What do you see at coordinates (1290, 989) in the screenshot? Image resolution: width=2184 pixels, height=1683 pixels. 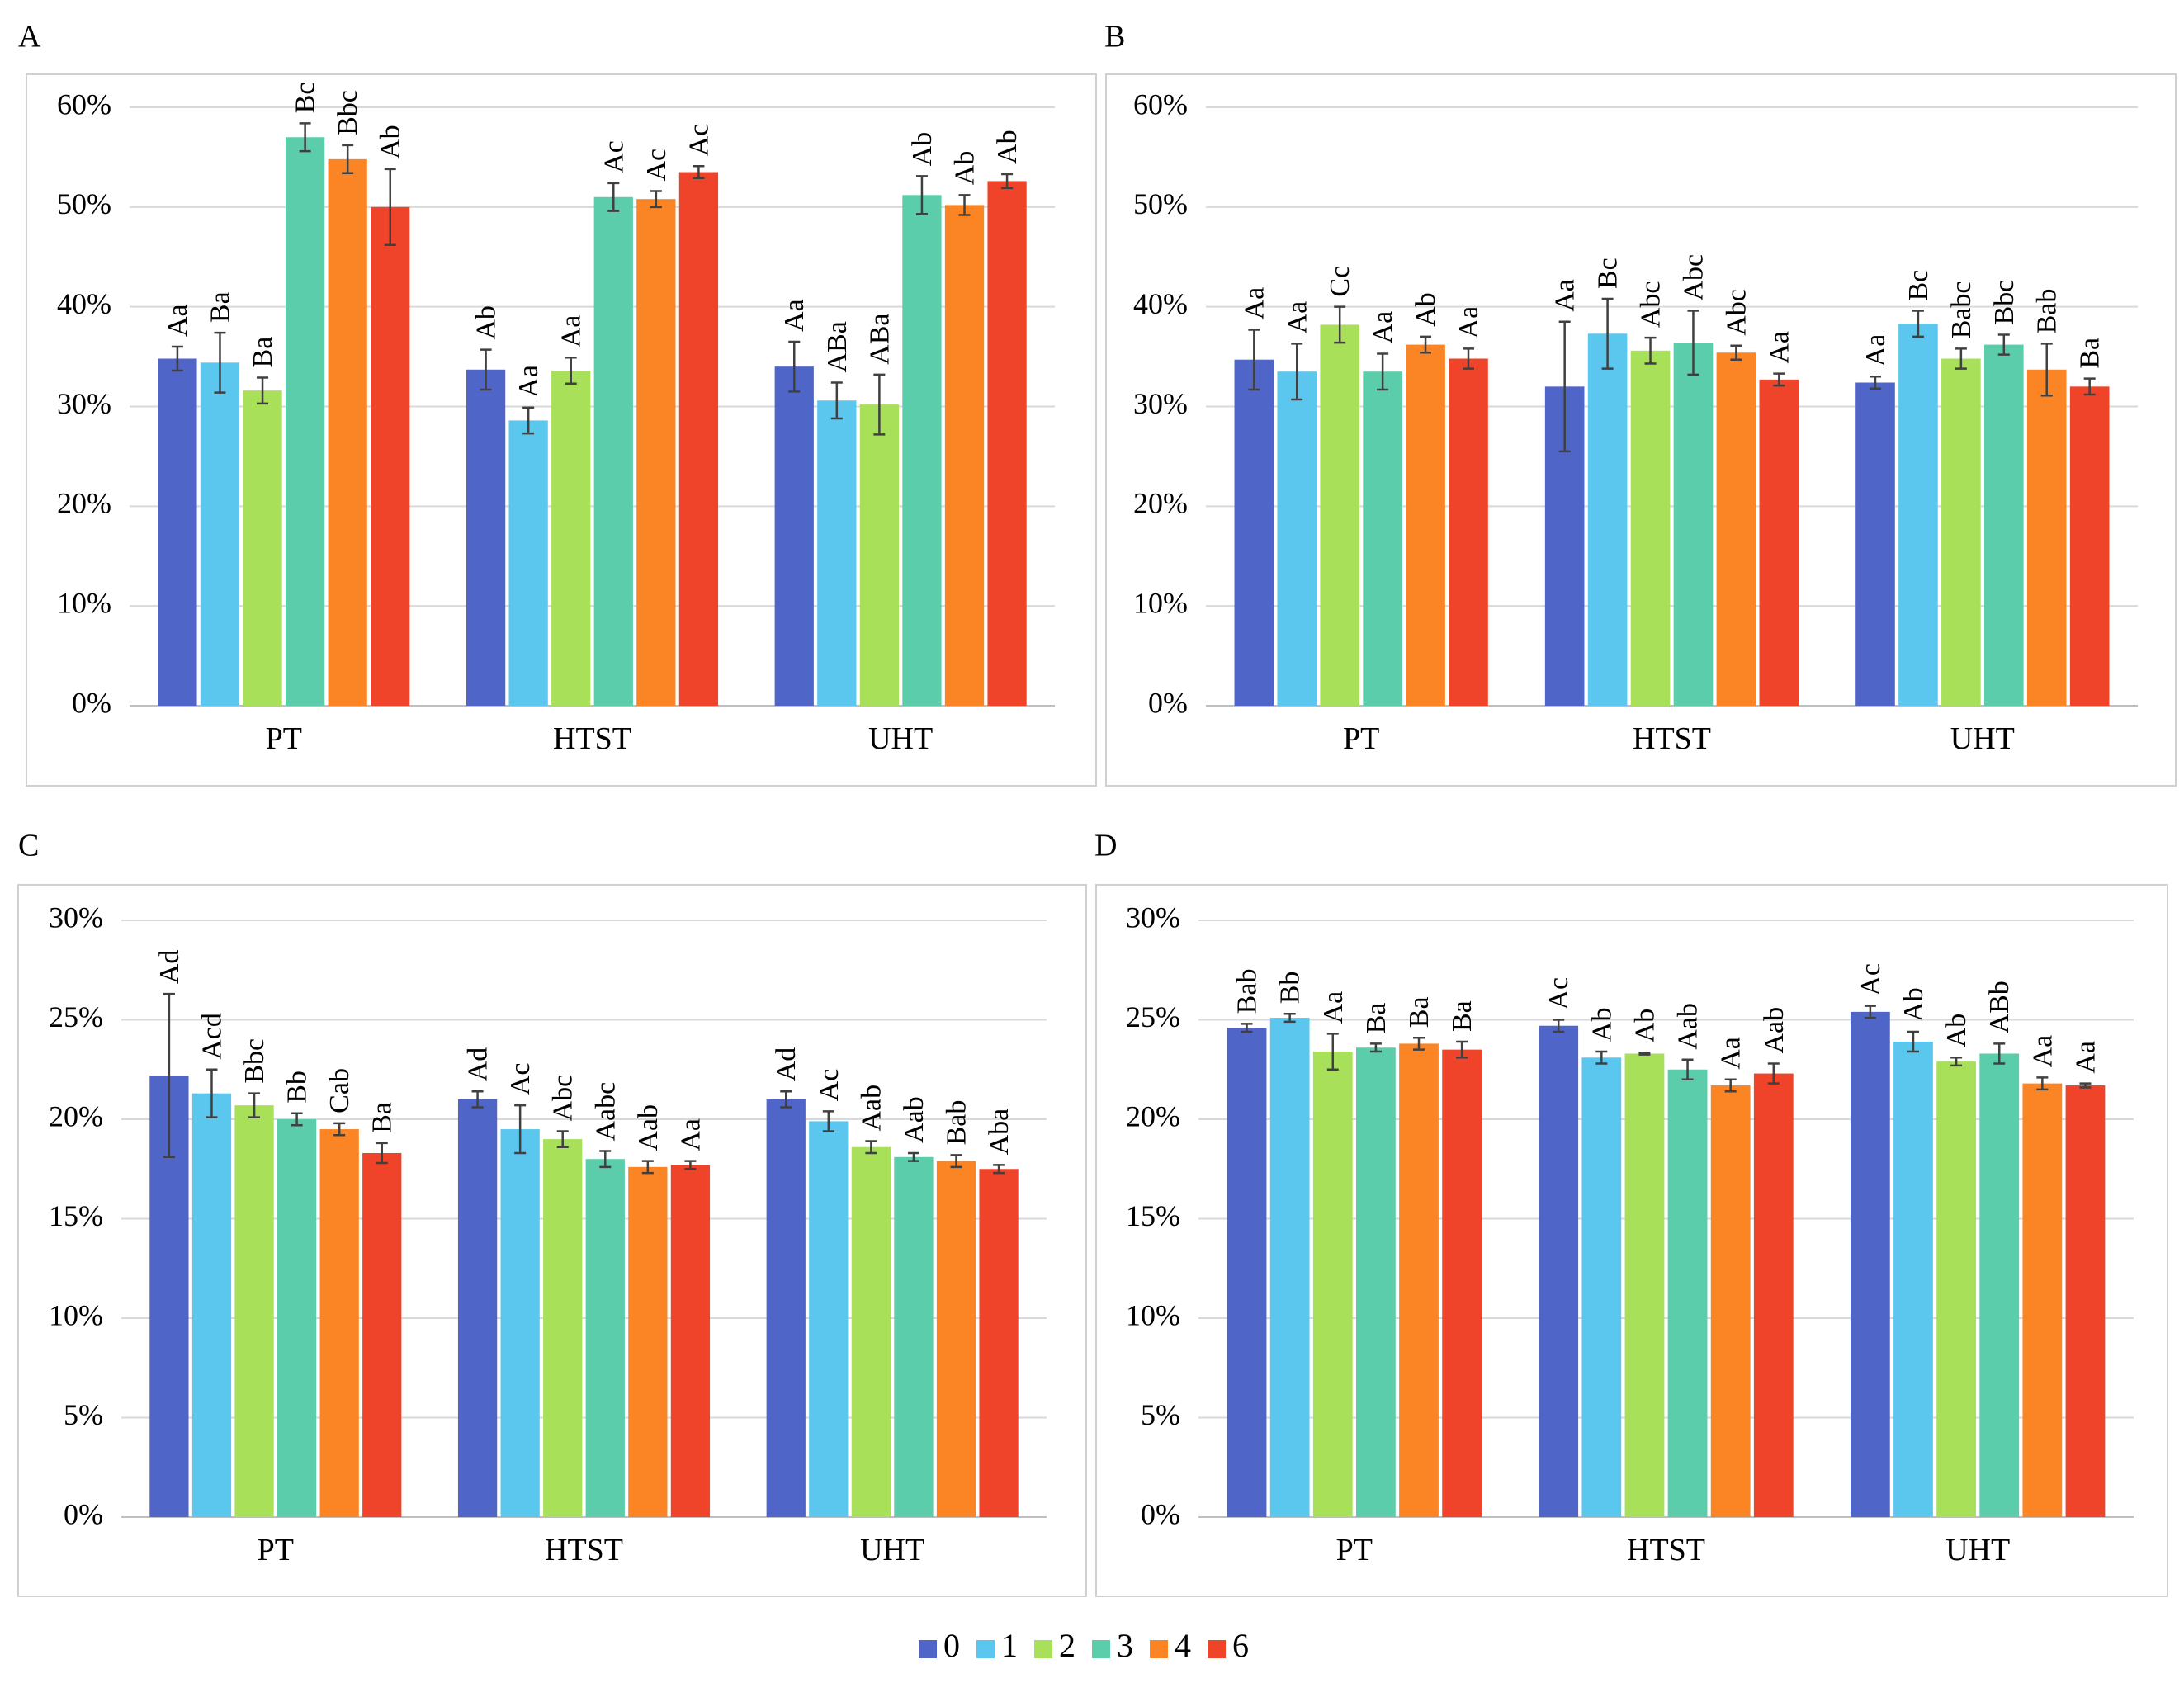 I see `significance-label: Bb` at bounding box center [1290, 989].